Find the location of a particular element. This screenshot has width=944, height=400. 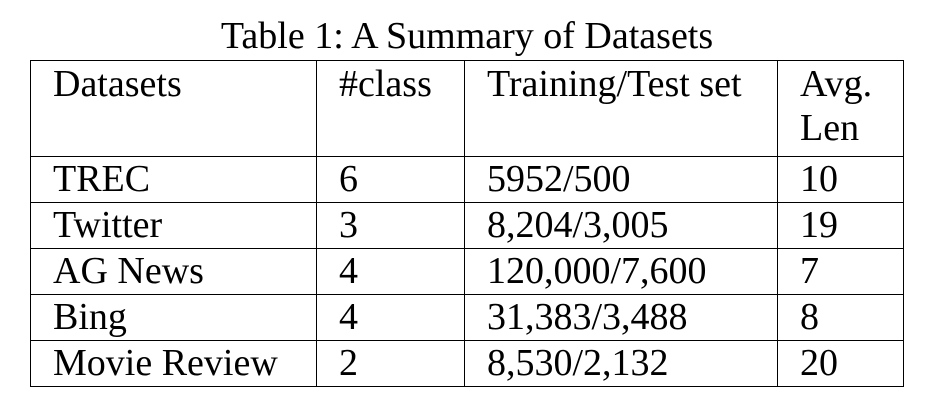

cell-training-test: 8,204/3,005 is located at coordinates (621, 225).